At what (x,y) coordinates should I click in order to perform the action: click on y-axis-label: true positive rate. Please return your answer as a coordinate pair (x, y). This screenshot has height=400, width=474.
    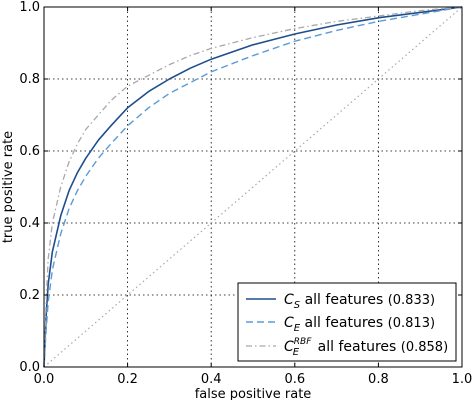
    Looking at the image, I should click on (8, 187).